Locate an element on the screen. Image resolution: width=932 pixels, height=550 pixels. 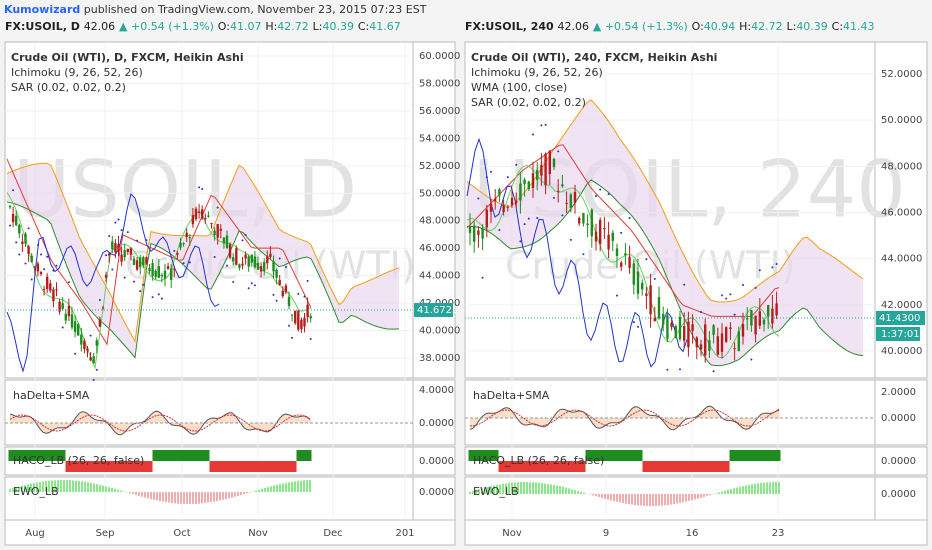
ichimoku-cloud is located at coordinates (203, 260).